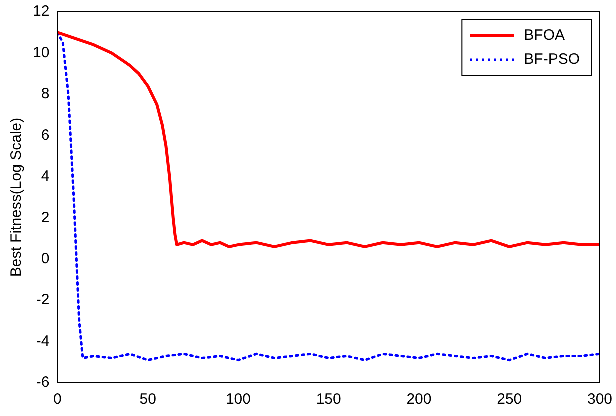 This screenshot has width=616, height=416. Describe the element at coordinates (17, 198) in the screenshot. I see `y-axis-title: Best Fitness(Log Scale)` at that location.